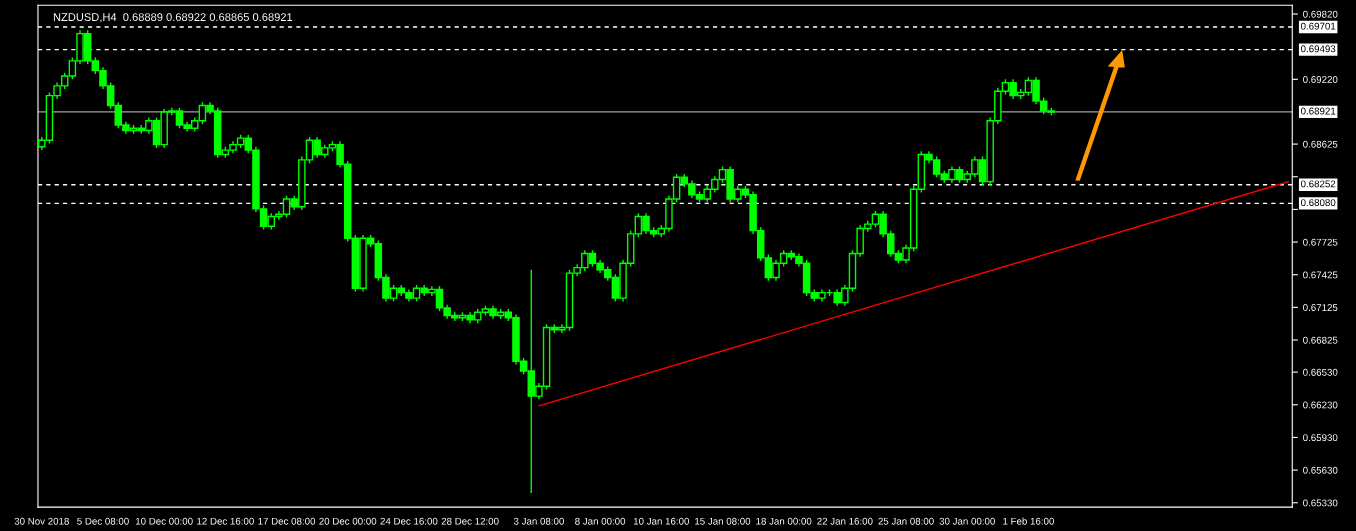 The height and width of the screenshot is (531, 1356). What do you see at coordinates (1028, 521) in the screenshot?
I see `x-tick-label: 1 Feb 16:00` at bounding box center [1028, 521].